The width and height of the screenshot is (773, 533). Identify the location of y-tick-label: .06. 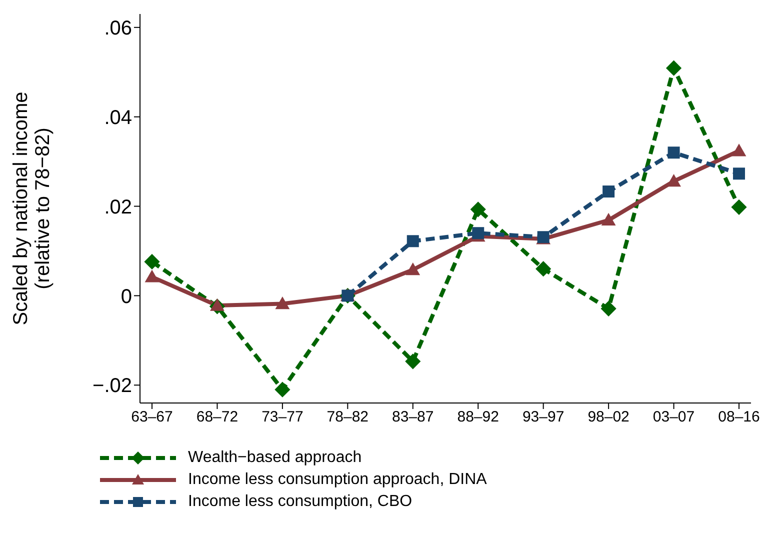
(118, 29).